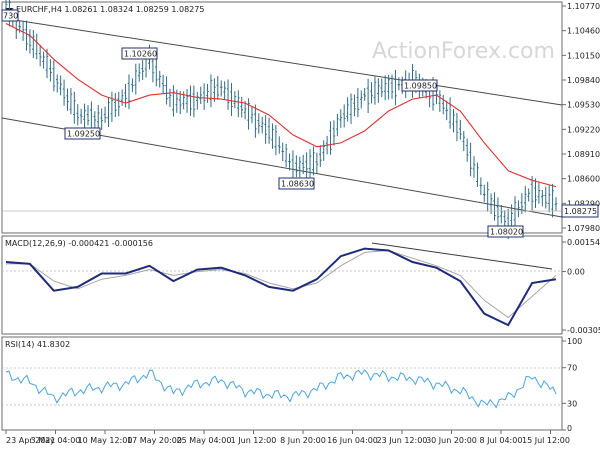 This screenshot has height=450, width=600. I want to click on price-tick-label: 1.10150, so click(583, 55).